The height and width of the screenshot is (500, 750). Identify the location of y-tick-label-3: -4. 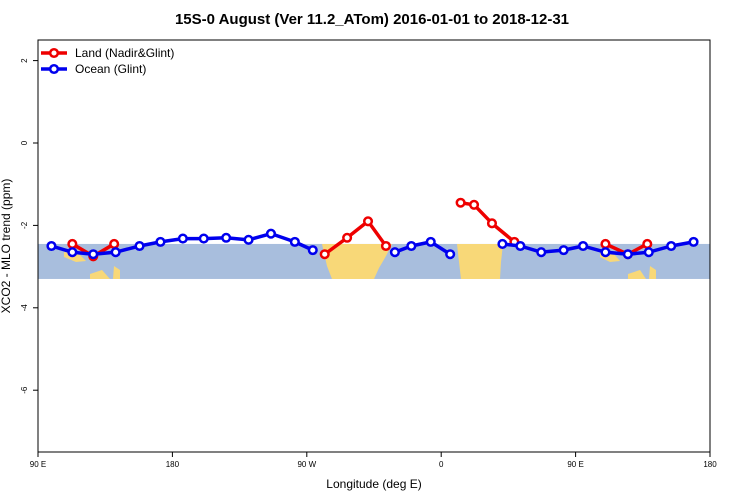
(24, 308).